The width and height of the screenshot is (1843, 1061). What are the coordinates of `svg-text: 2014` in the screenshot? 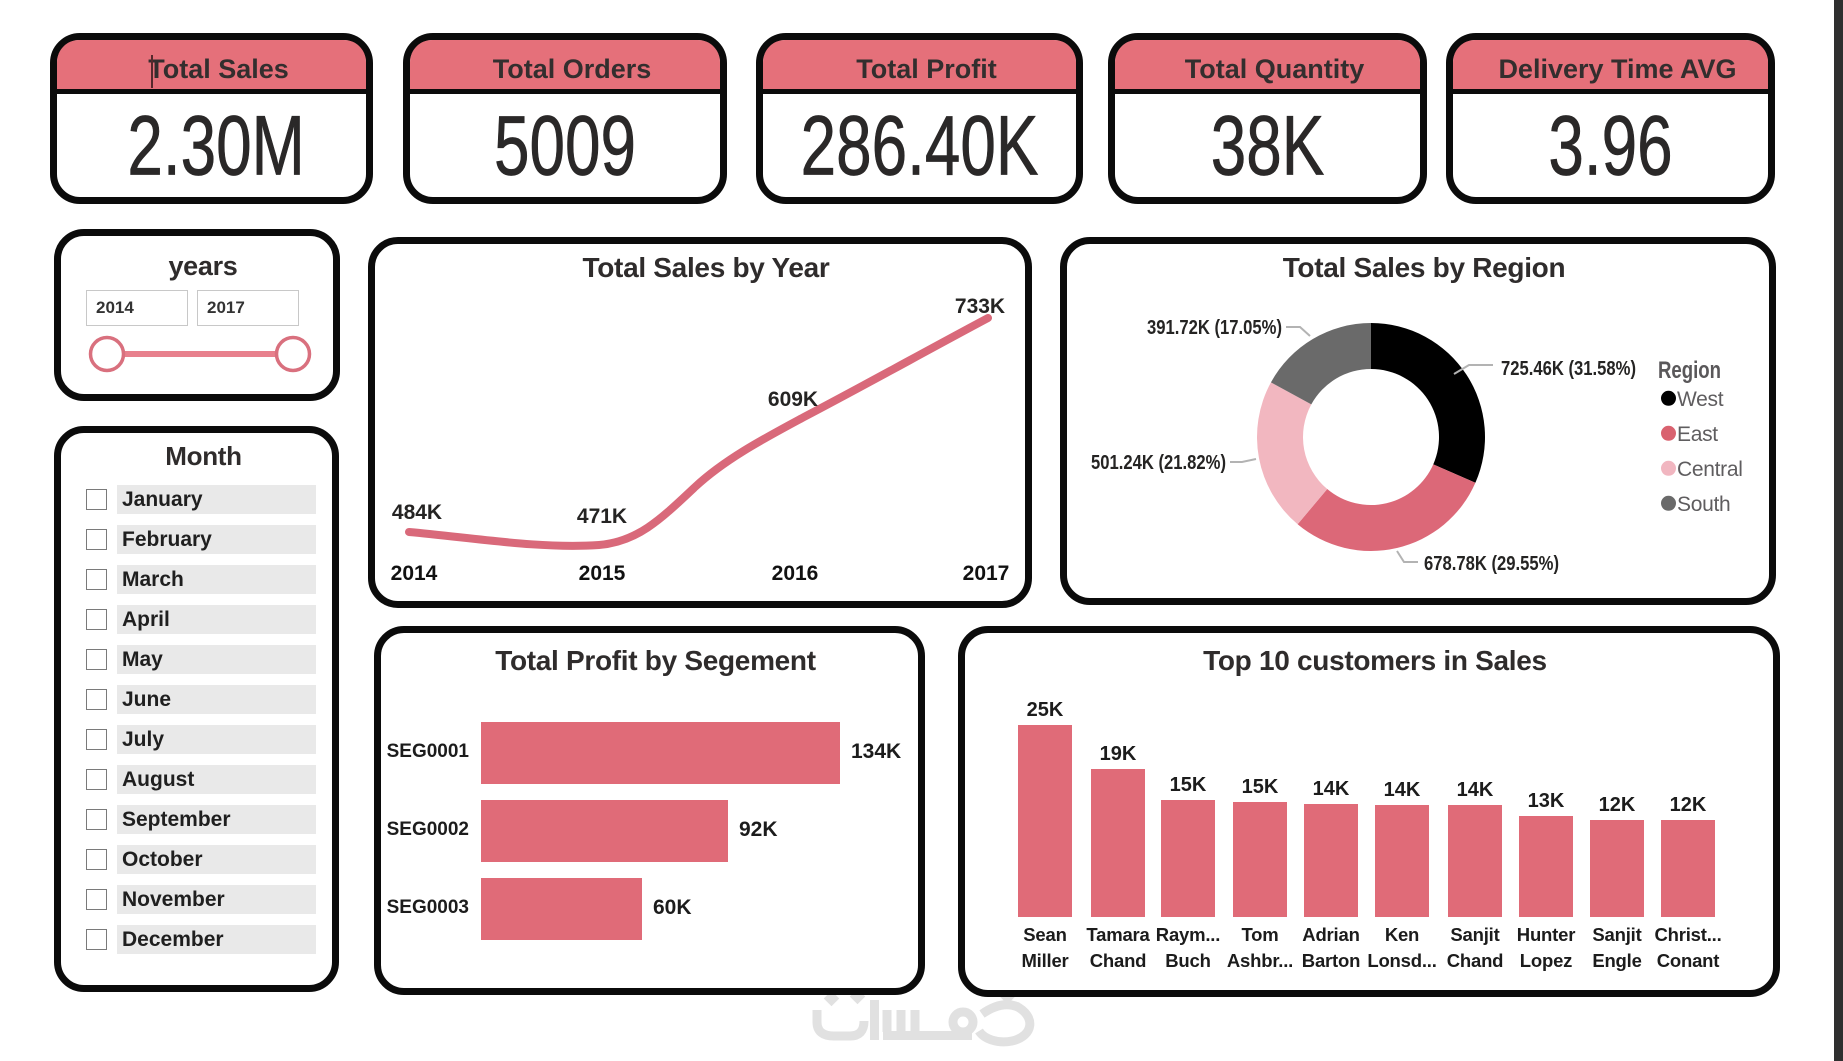 It's located at (414, 573).